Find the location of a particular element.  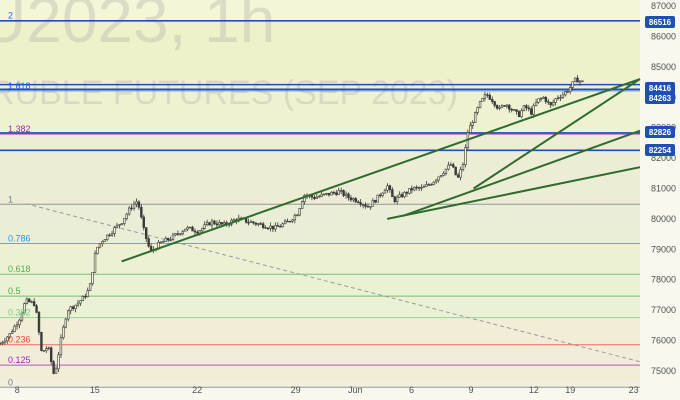

price-tag is located at coordinates (660, 22).